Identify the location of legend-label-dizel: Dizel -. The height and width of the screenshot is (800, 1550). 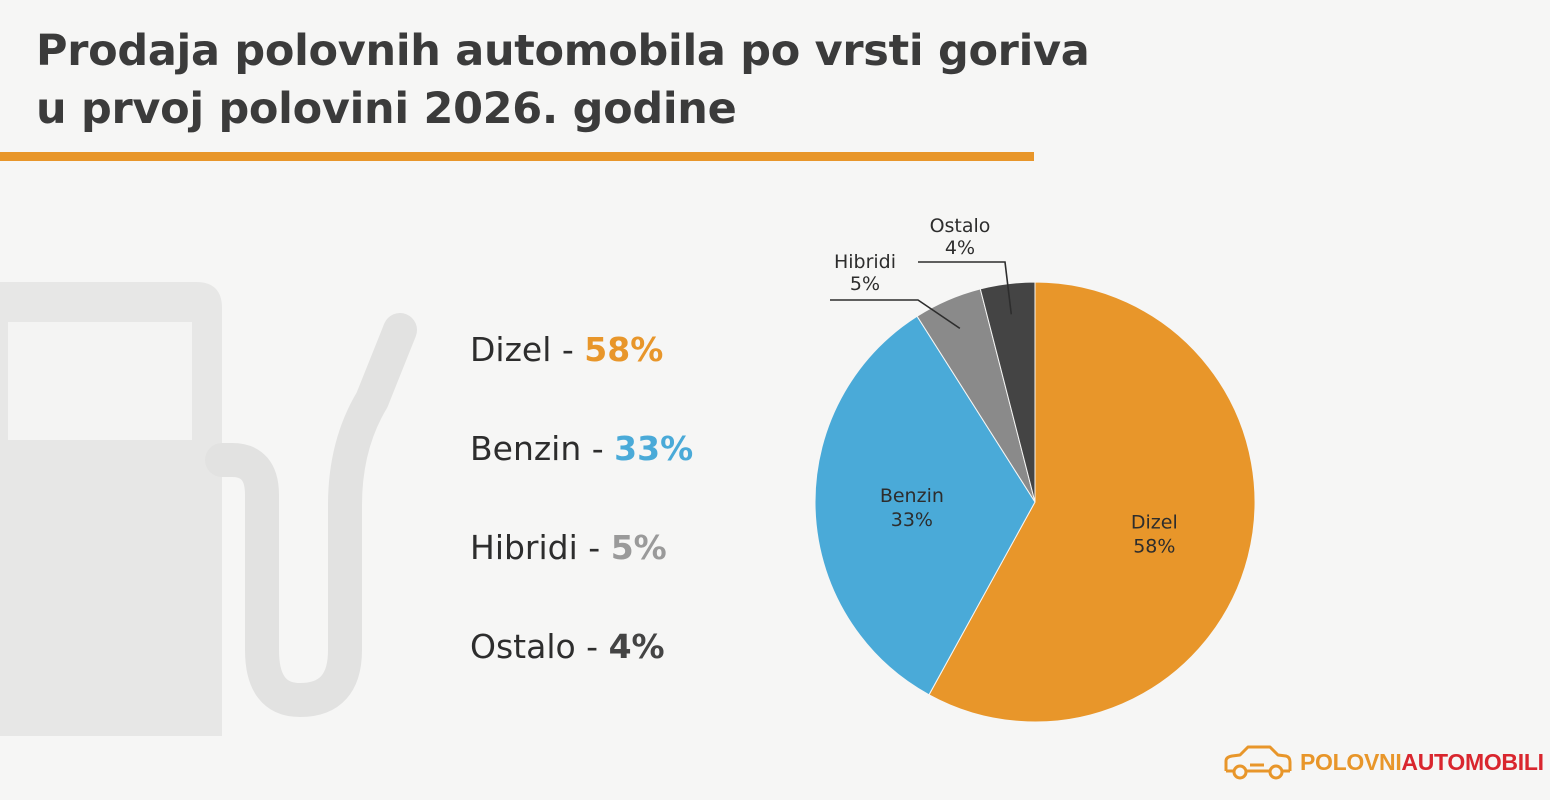
(522, 349).